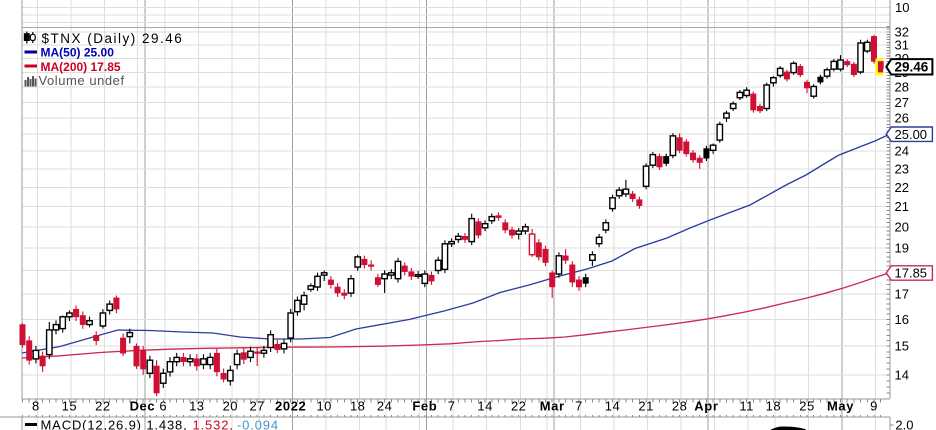 This screenshot has height=430, width=936. I want to click on svg-text: MA(50) 25.00, so click(78, 53).